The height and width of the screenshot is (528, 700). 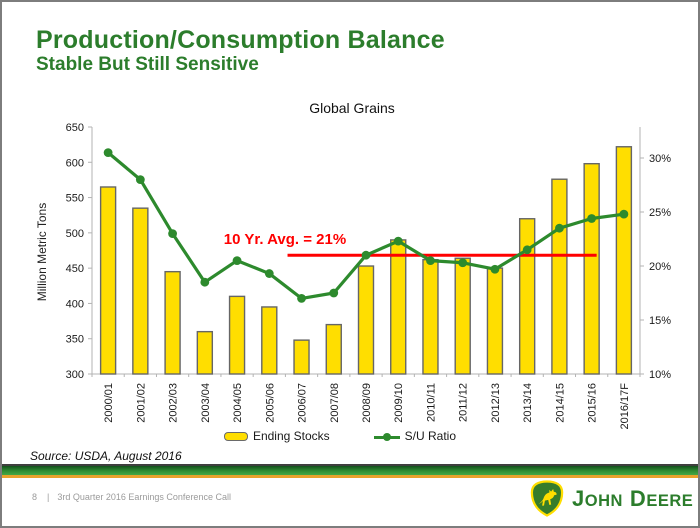 I want to click on john-deere-wordmark: JOHN DEERE, so click(x=633, y=498).